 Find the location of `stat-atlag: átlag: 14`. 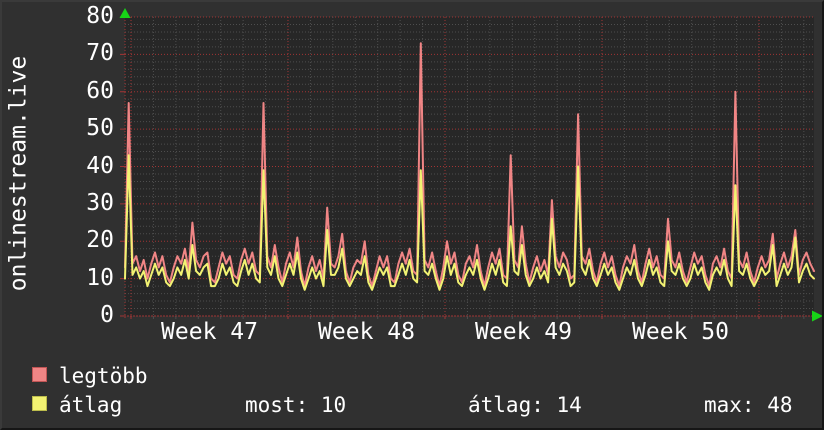

stat-atlag: átlag: 14 is located at coordinates (525, 405).